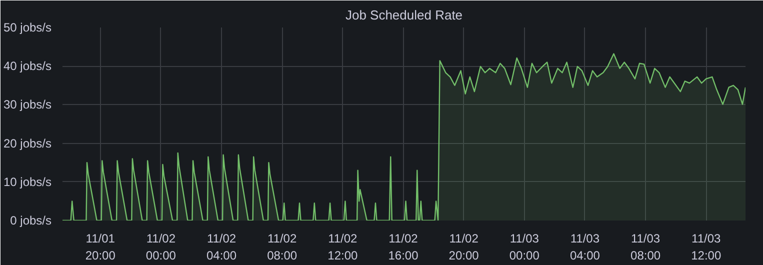  I want to click on y-tick-label: 50 jobs/s, so click(27, 27).